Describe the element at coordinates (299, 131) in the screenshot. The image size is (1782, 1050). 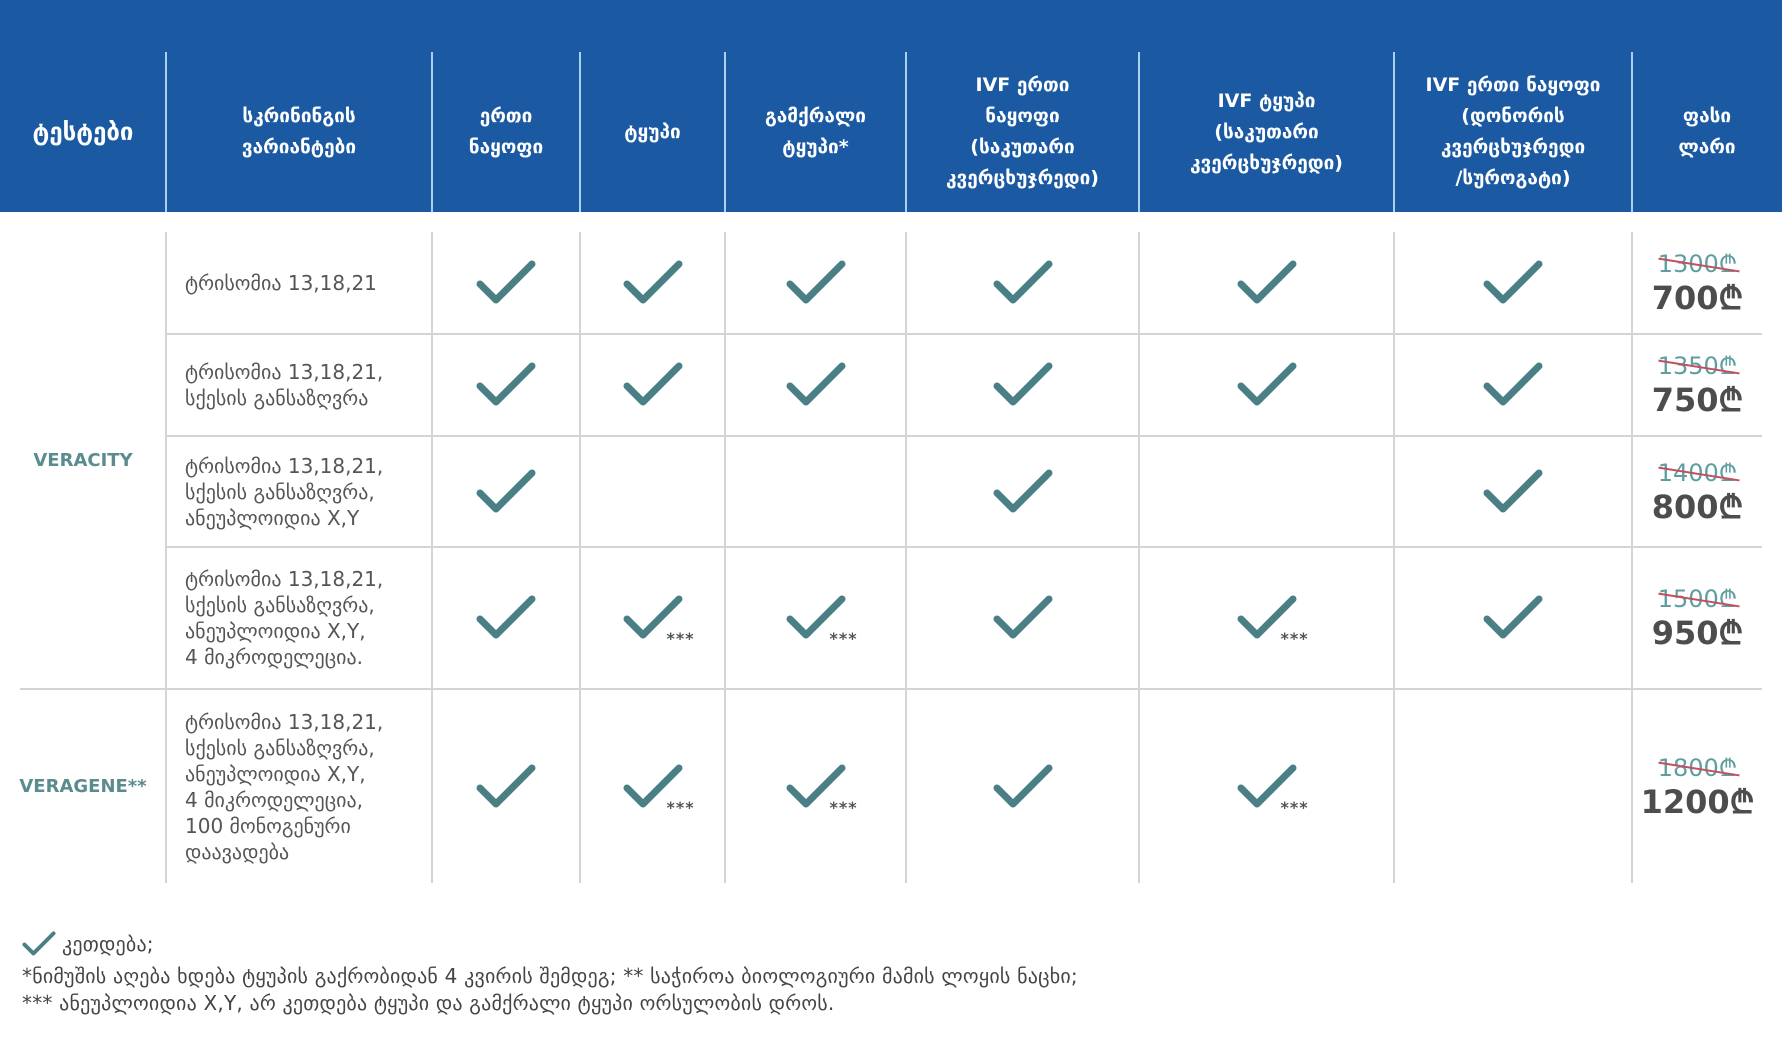
I see `header-screening-options: სკრინინგის ვარიანტები` at that location.